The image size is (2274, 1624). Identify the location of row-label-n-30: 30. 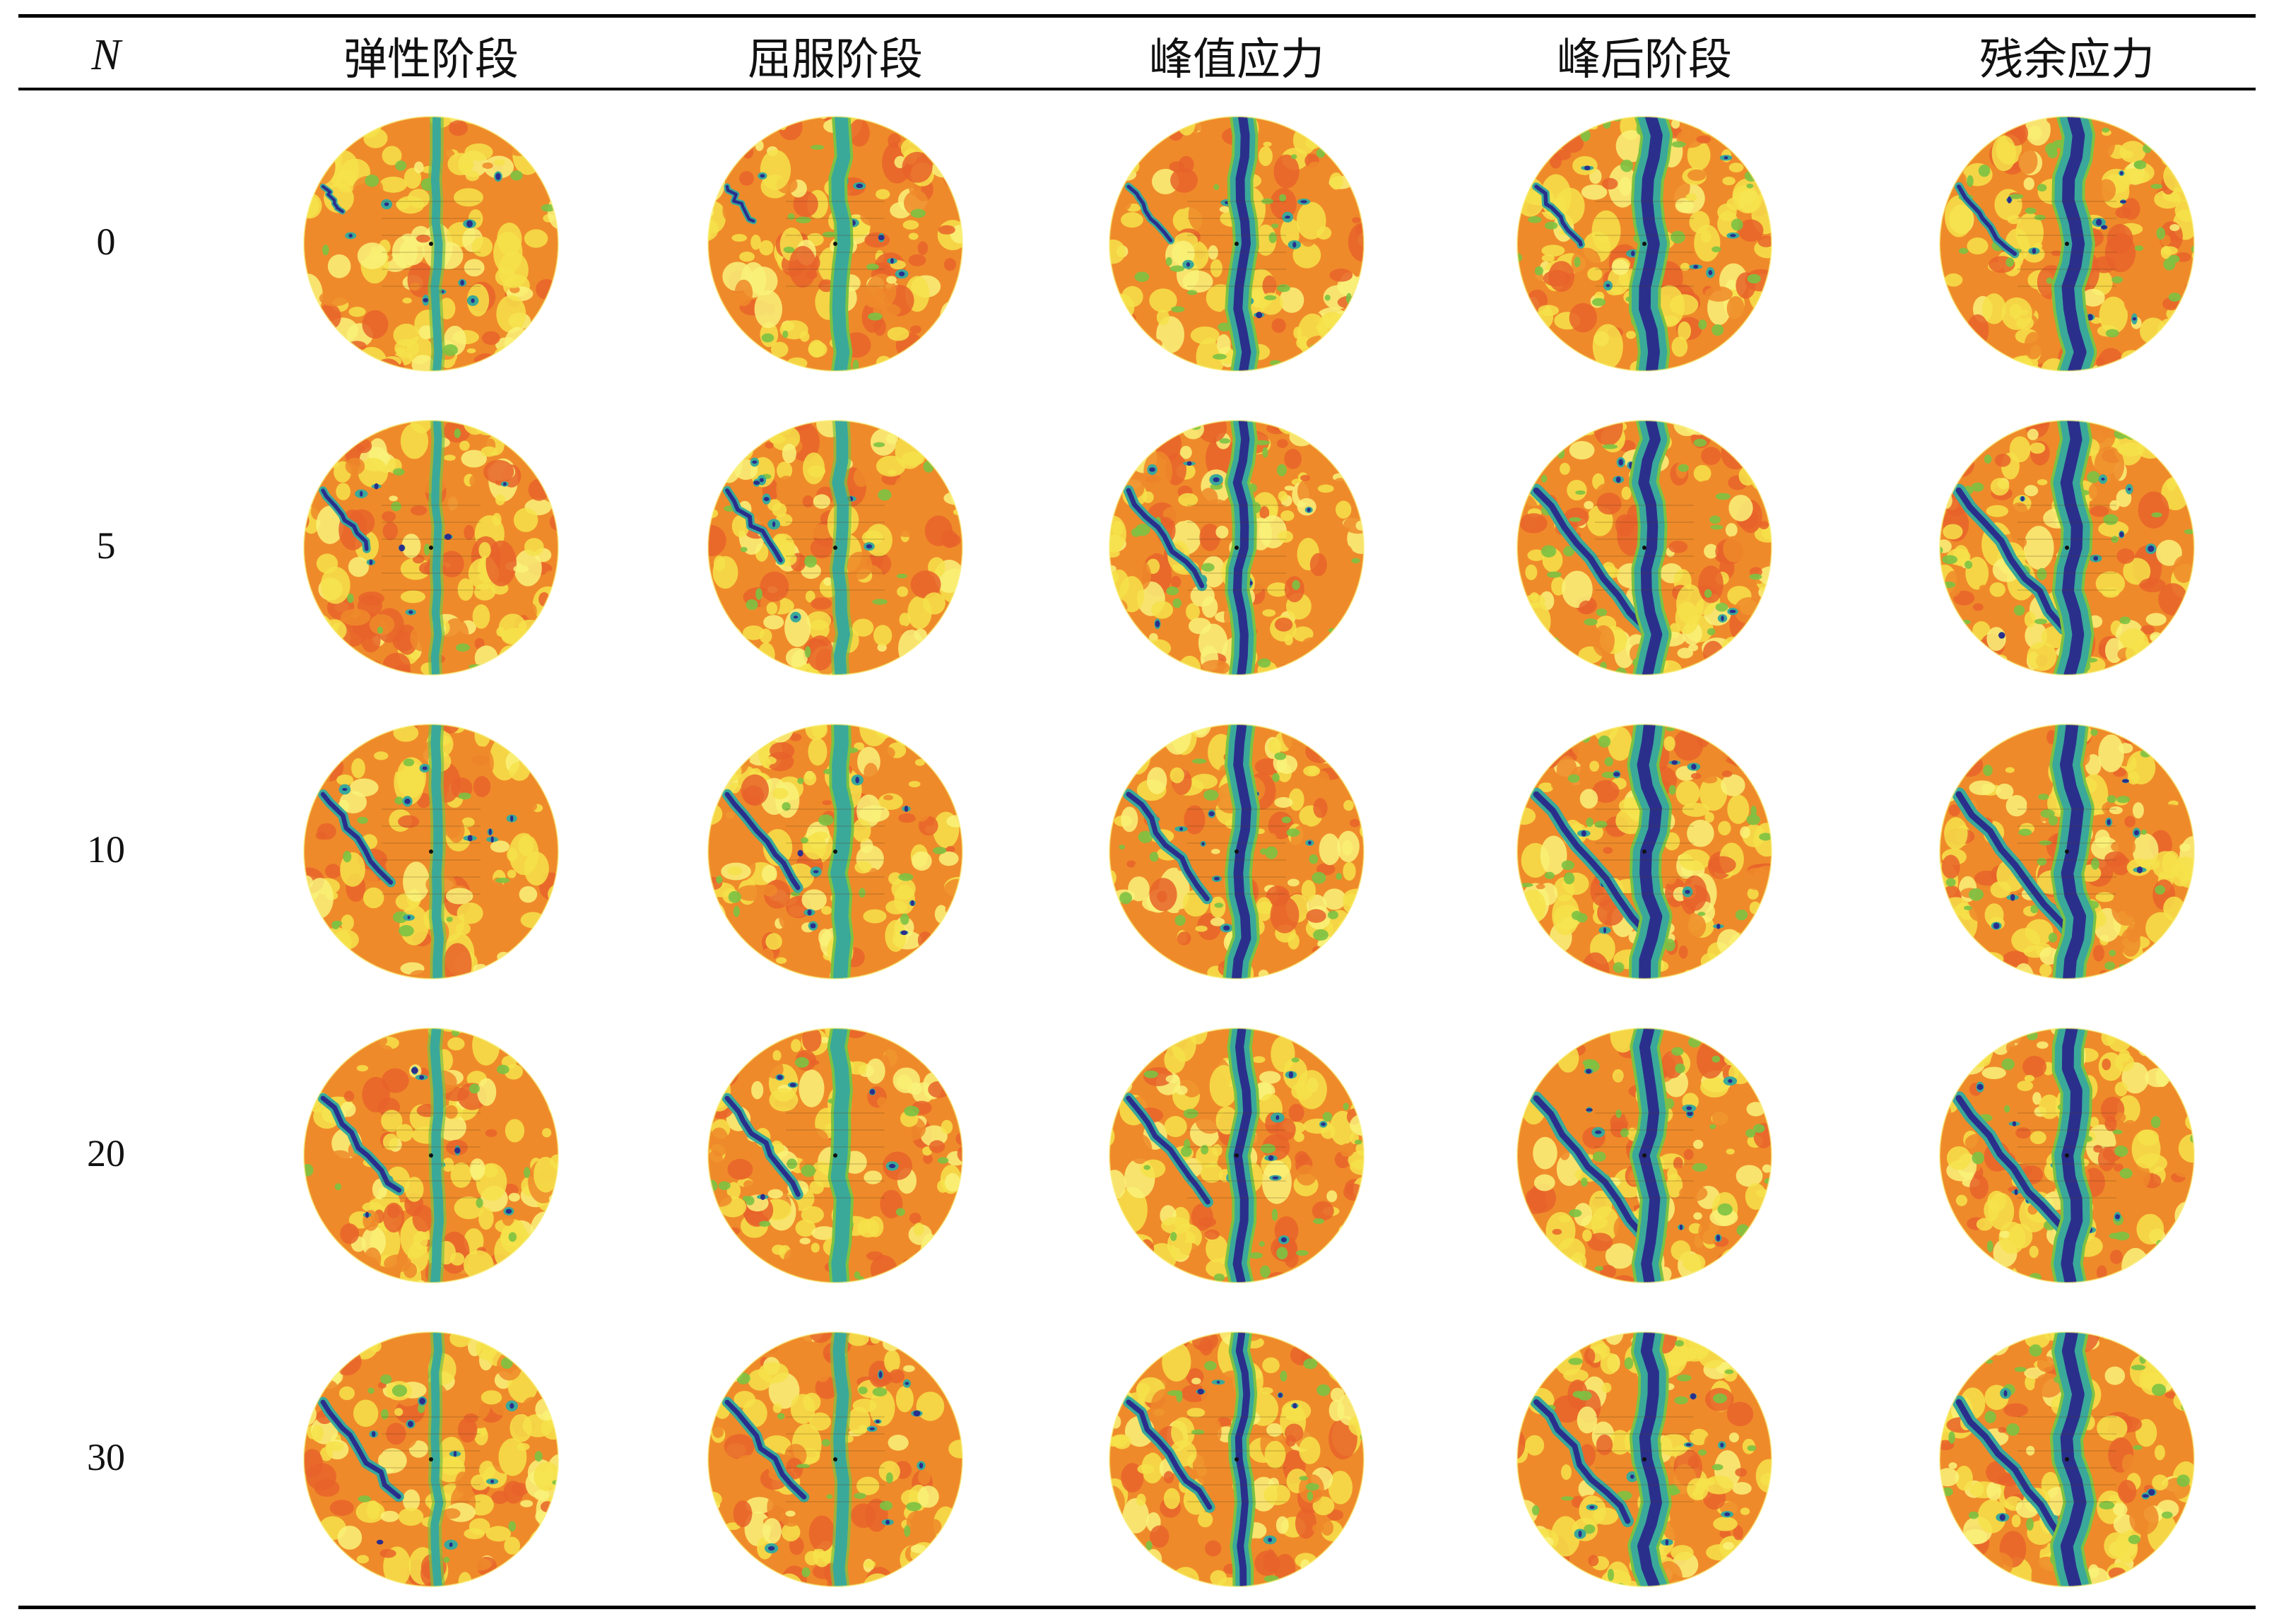
(106, 1457).